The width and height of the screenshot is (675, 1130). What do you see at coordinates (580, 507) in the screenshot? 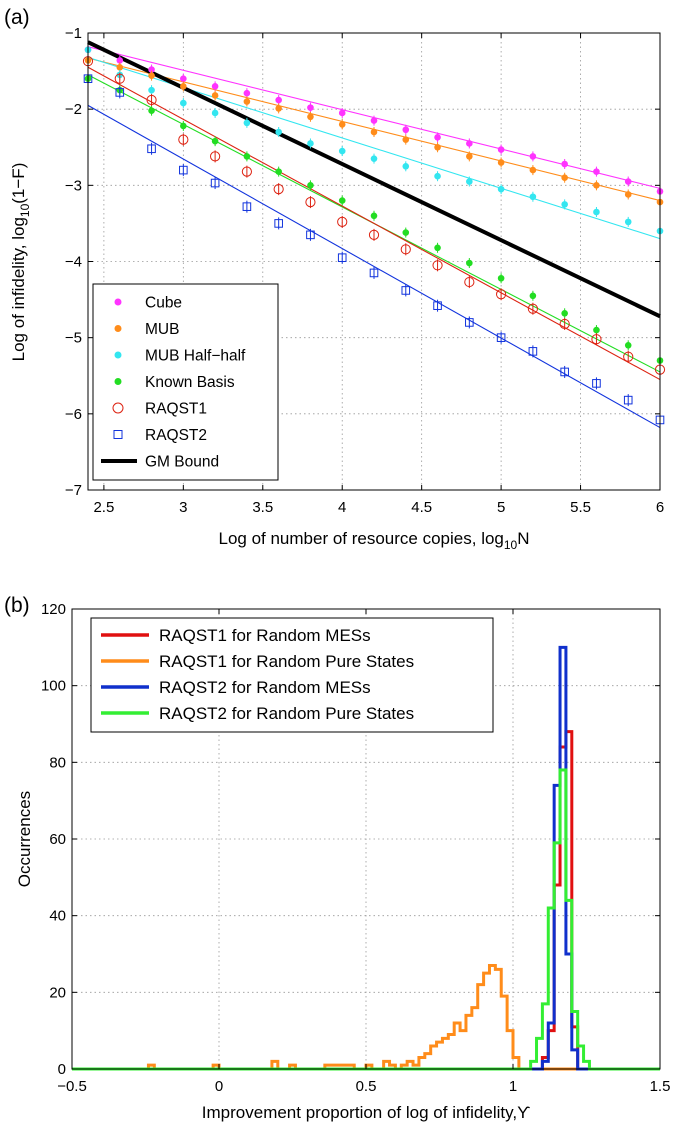
I see `panel-a-x-tick-label: 5.5` at bounding box center [580, 507].